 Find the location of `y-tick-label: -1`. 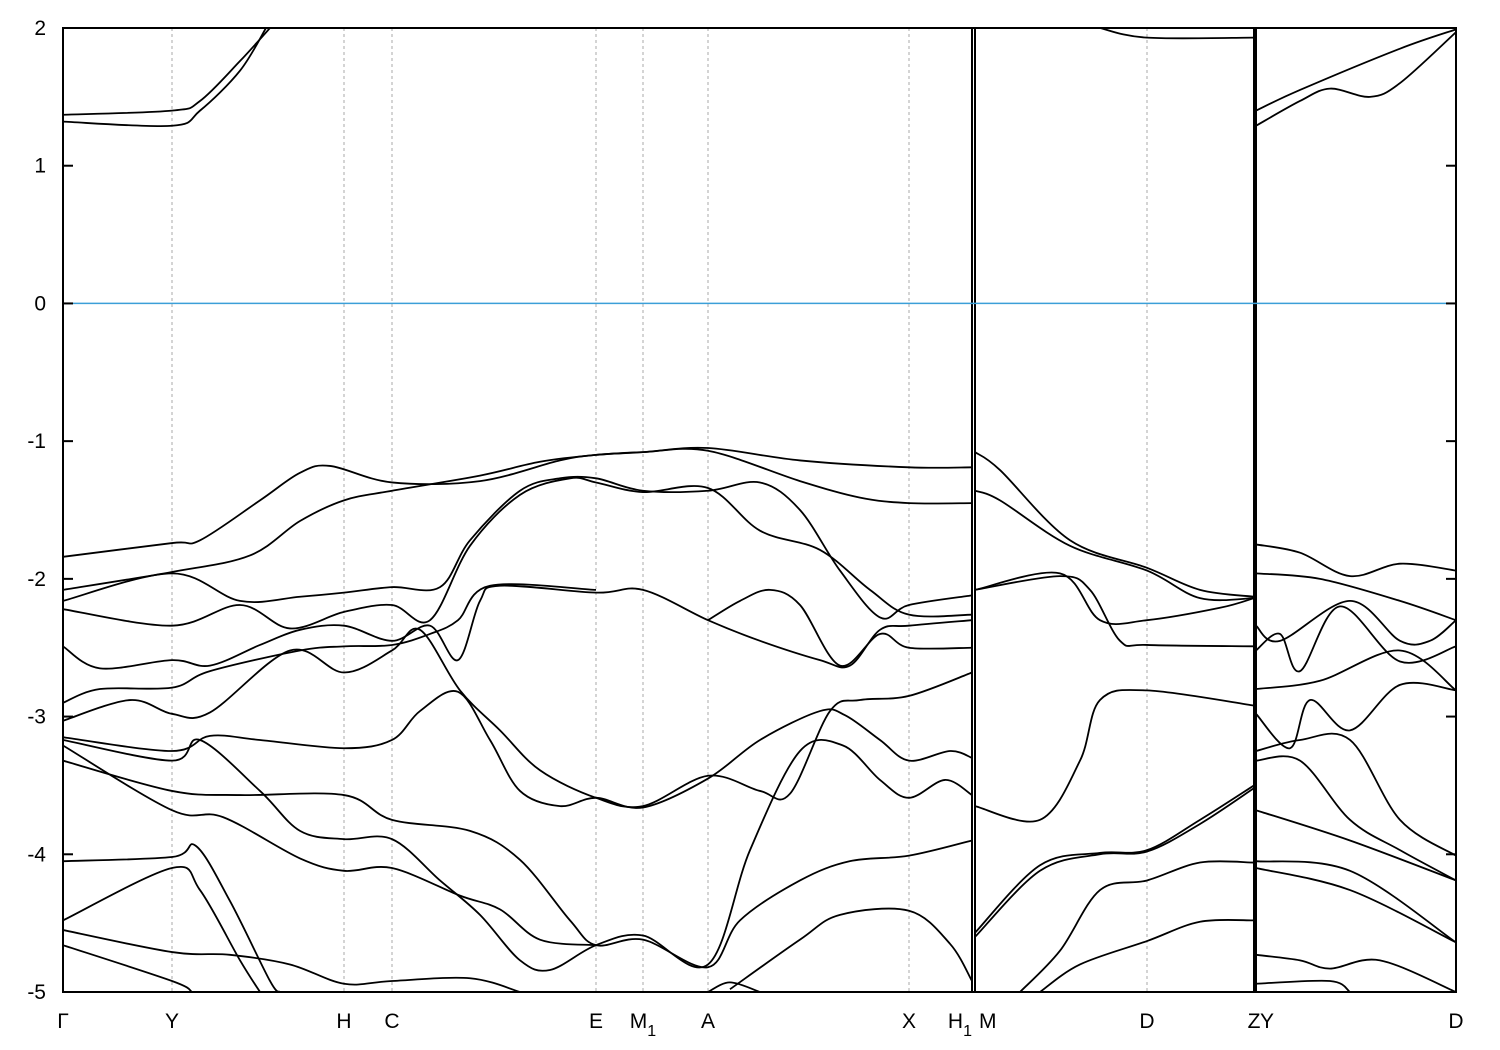

y-tick-label: -1 is located at coordinates (36, 441).